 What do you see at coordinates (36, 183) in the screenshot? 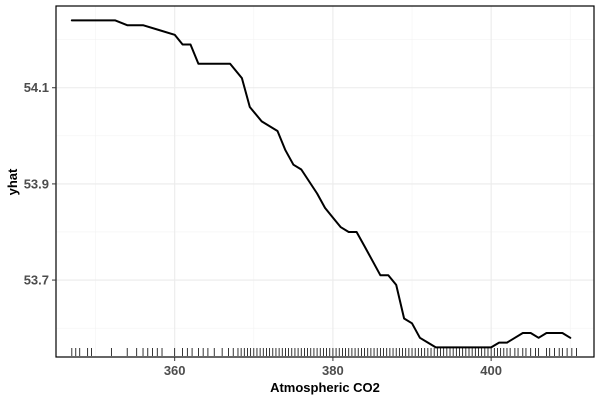
I see `y-tick-label-1: 53.9` at bounding box center [36, 183].